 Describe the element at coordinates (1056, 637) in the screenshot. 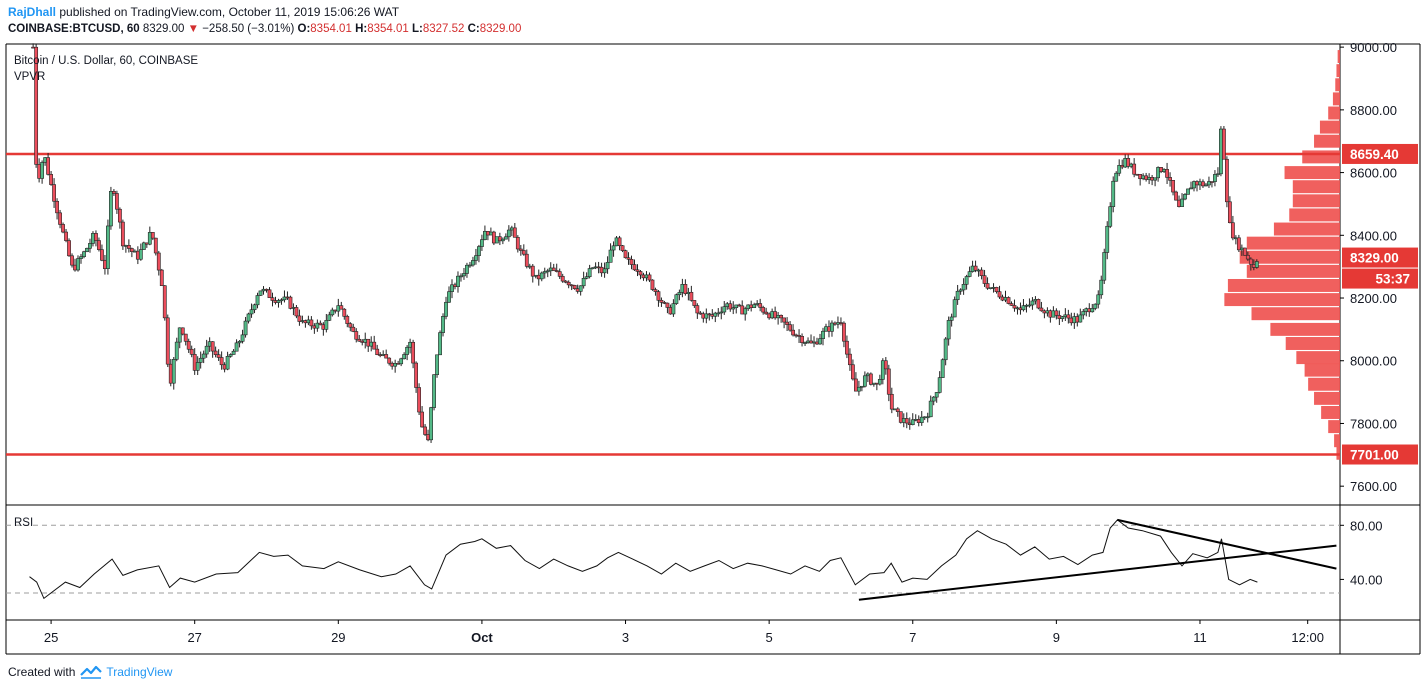

I see `time-tick-label: 9` at that location.